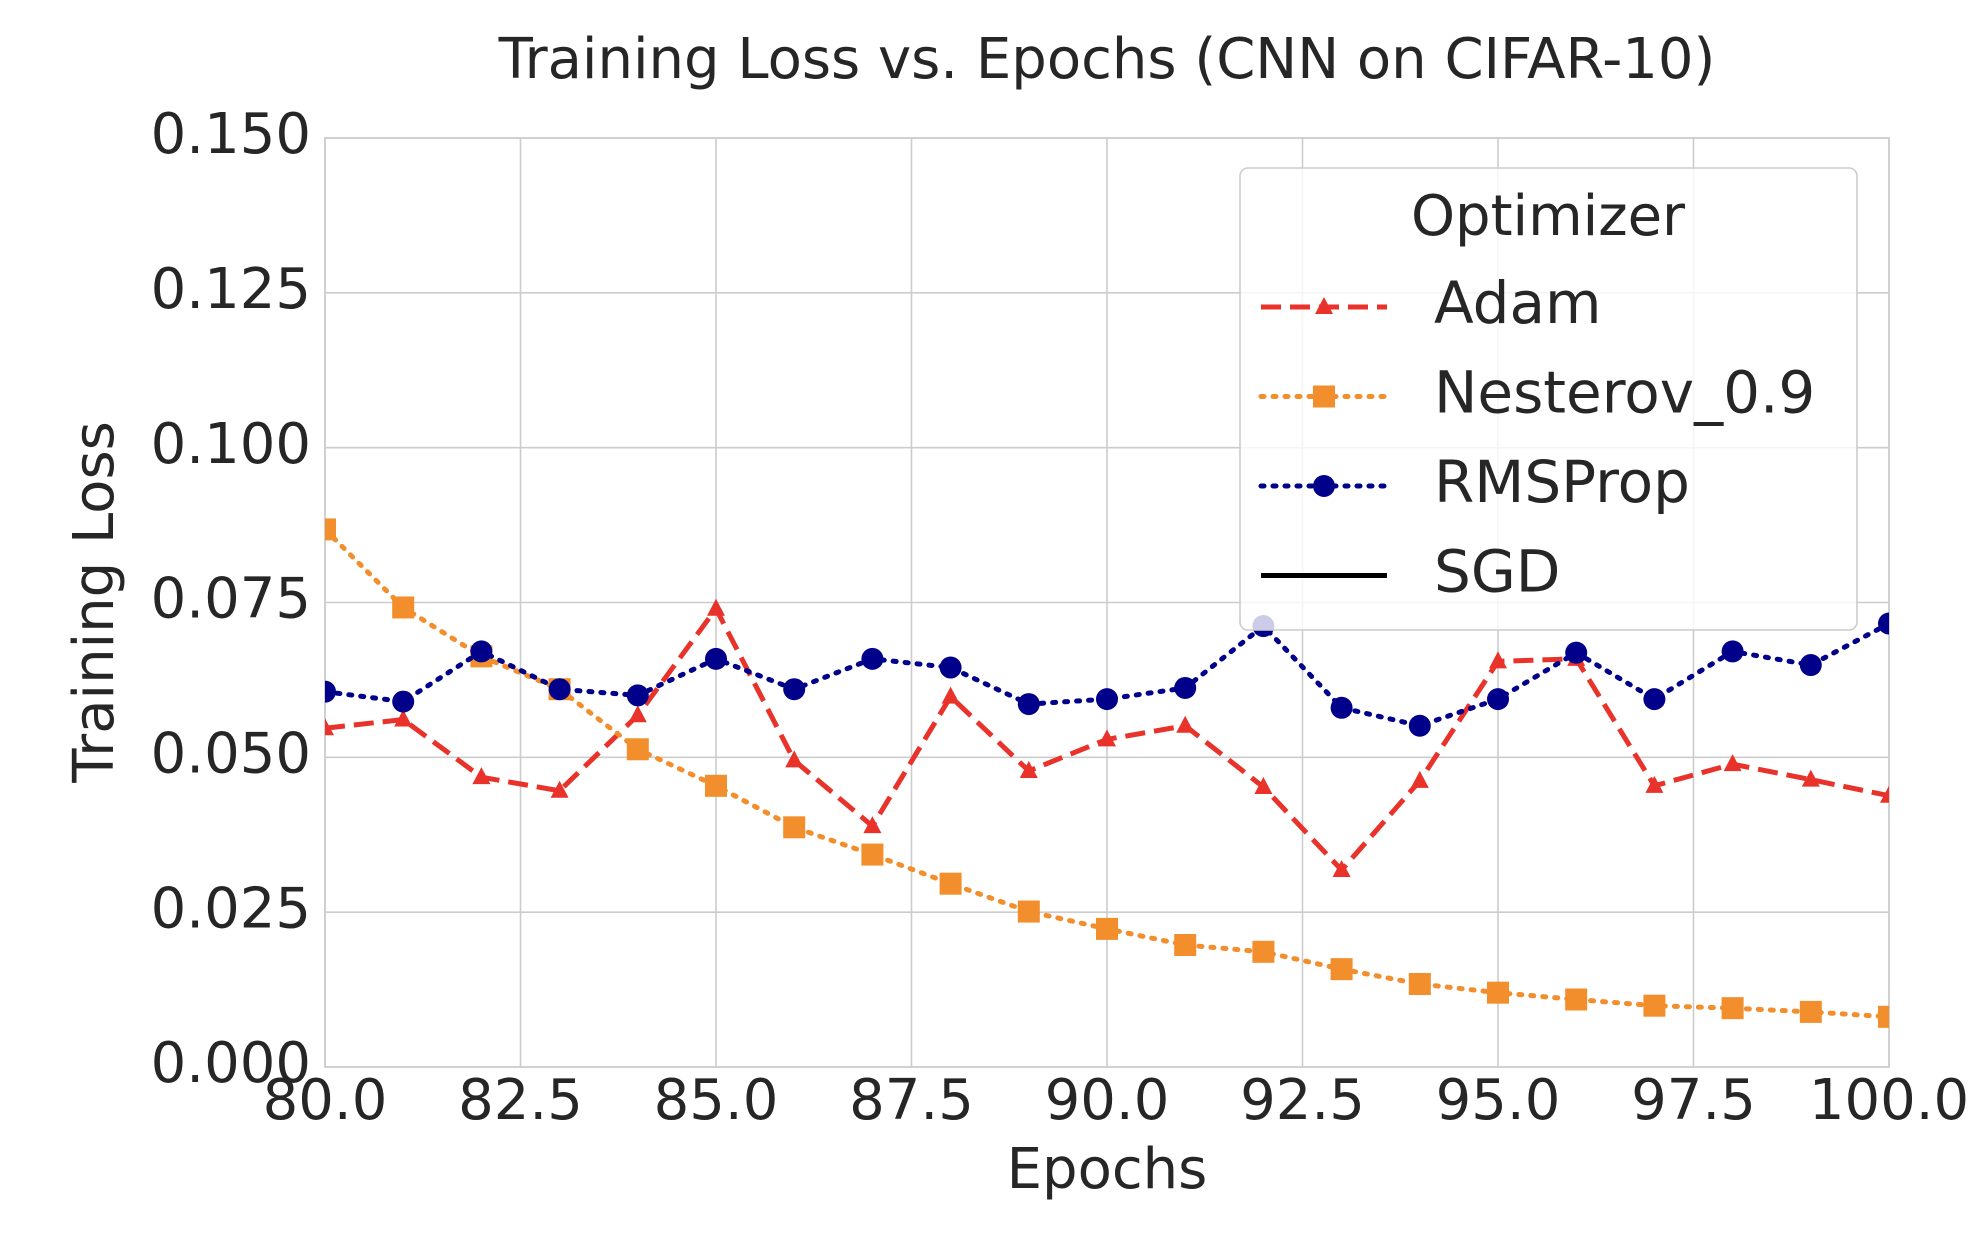 The width and height of the screenshot is (1968, 1240). Describe the element at coordinates (1693, 1100) in the screenshot. I see `x-tick-label: 97.5` at that location.